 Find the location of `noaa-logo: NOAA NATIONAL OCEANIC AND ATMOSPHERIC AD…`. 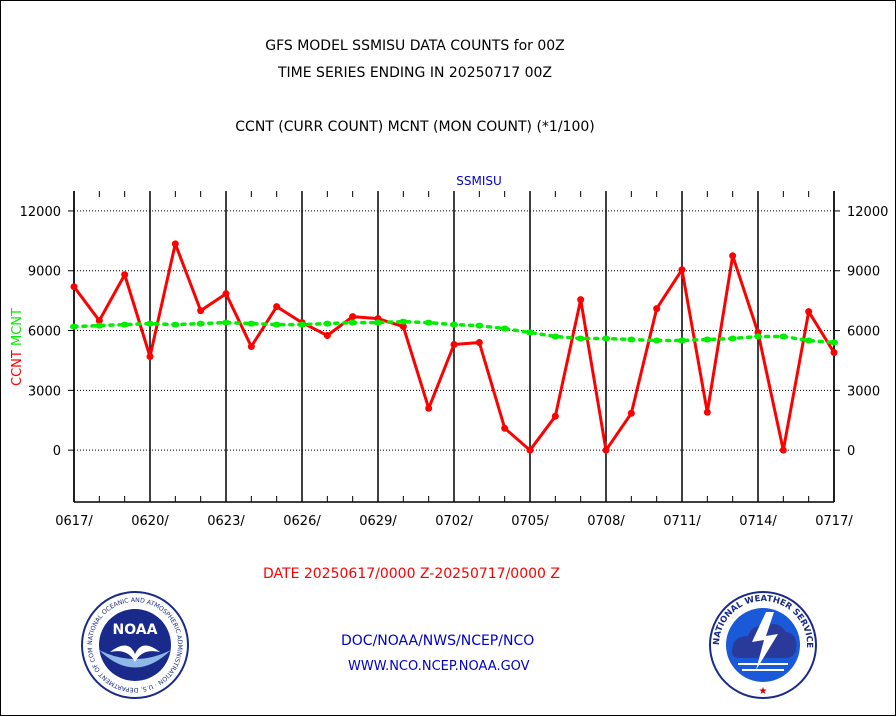

noaa-logo: NOAA NATIONAL OCEANIC AND ATMOSPHERIC AD… is located at coordinates (134, 644).